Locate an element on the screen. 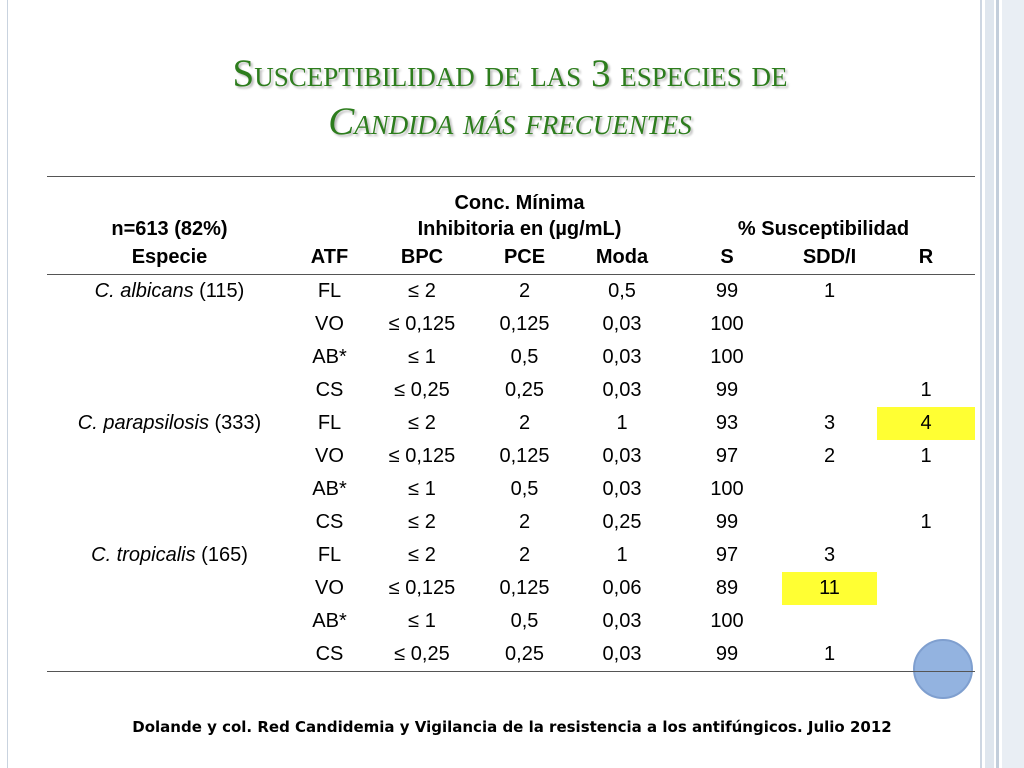  cell-s: 89 is located at coordinates (727, 588).